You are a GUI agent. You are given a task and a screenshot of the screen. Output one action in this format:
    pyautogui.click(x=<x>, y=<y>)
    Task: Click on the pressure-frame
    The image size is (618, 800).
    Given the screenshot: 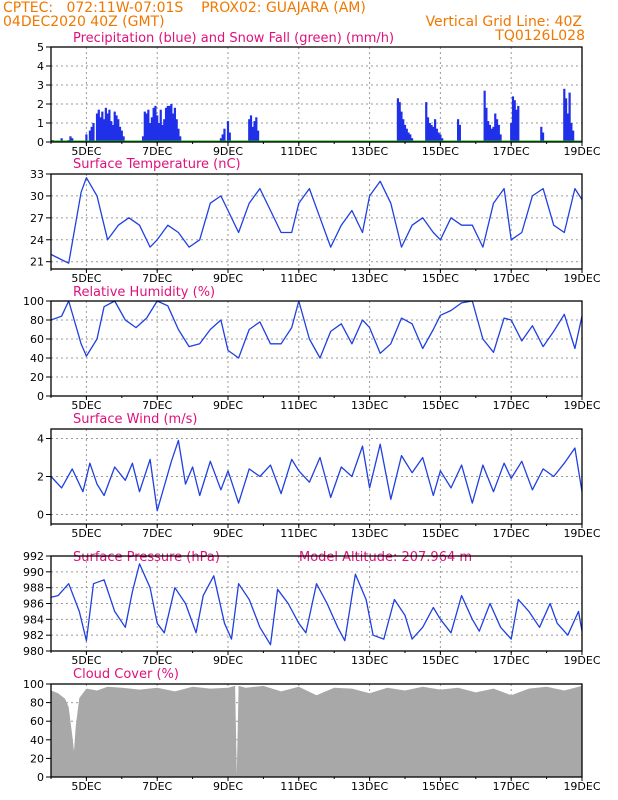 What is the action you would take?
    pyautogui.click(x=316, y=603)
    